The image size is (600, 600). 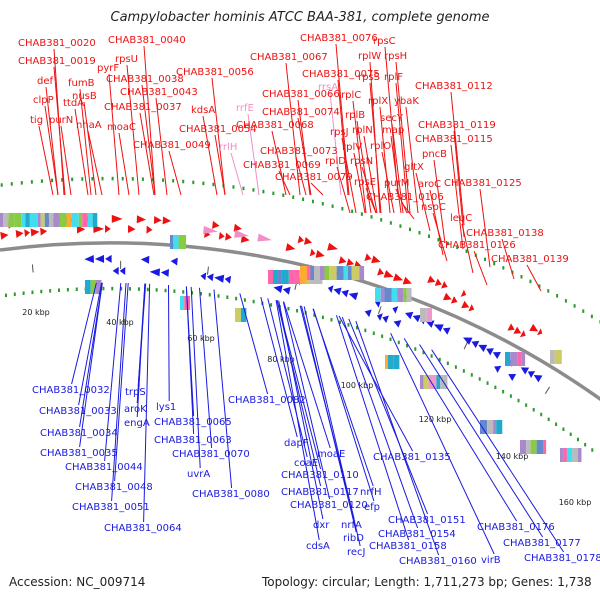 I want to click on reverse-gene-label: CHAB381_0051, so click(x=111, y=507).